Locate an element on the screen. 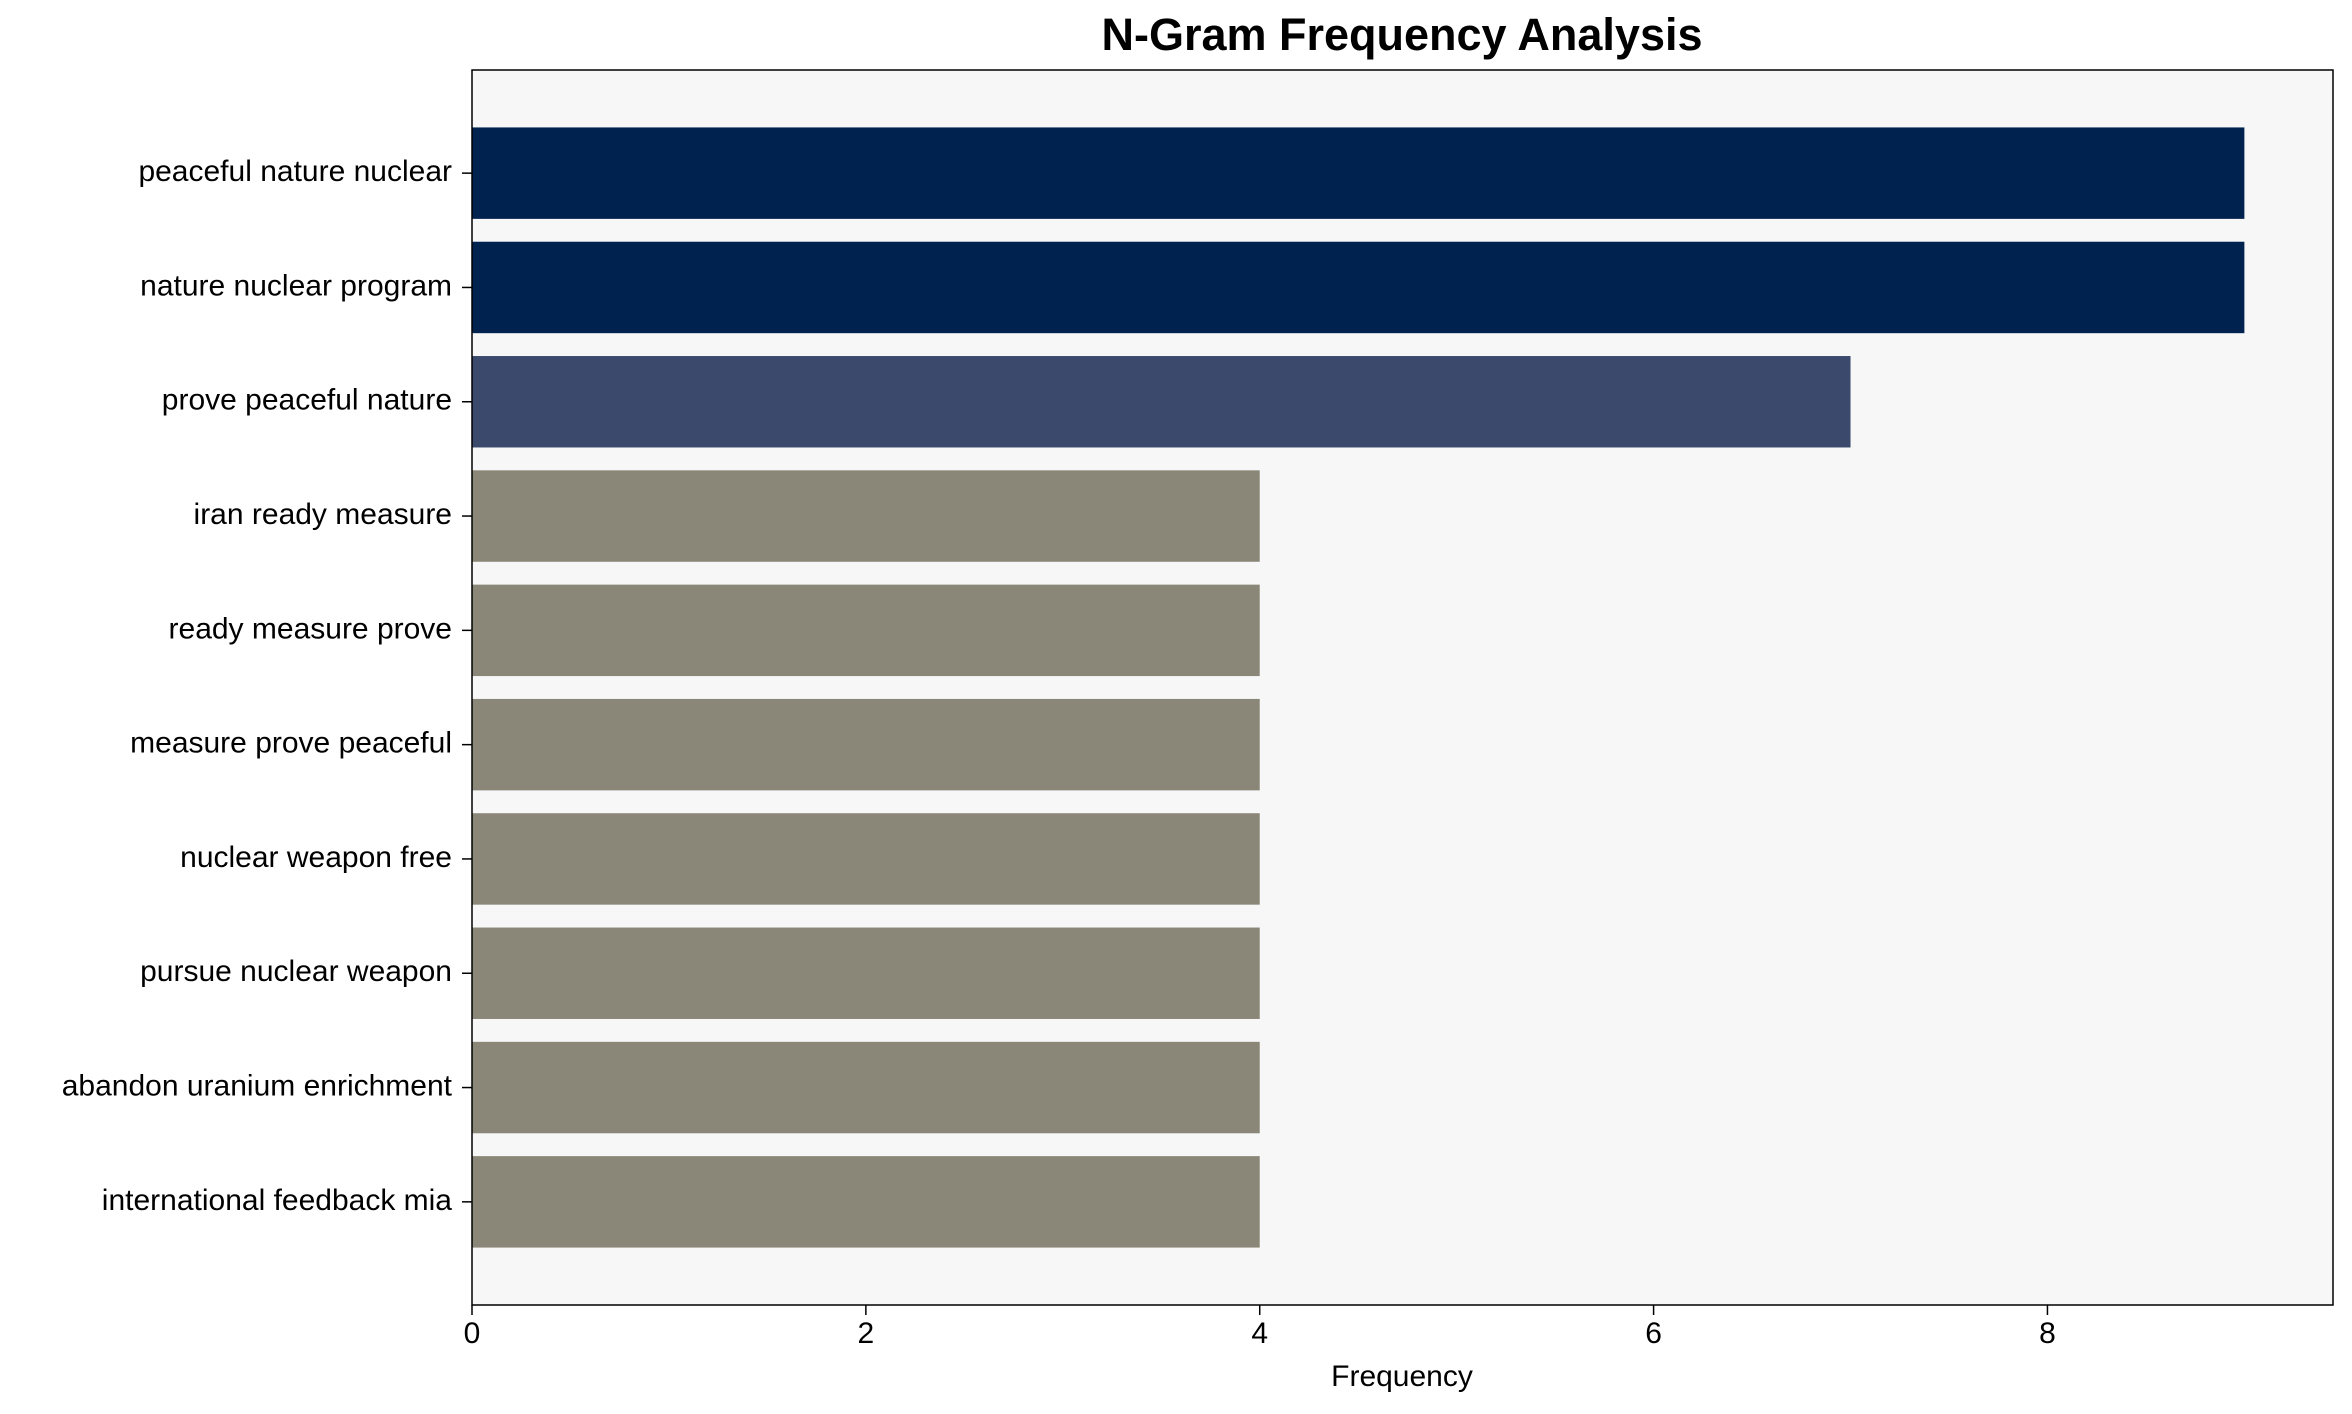  x-tick-label: 2 is located at coordinates (866, 1333).